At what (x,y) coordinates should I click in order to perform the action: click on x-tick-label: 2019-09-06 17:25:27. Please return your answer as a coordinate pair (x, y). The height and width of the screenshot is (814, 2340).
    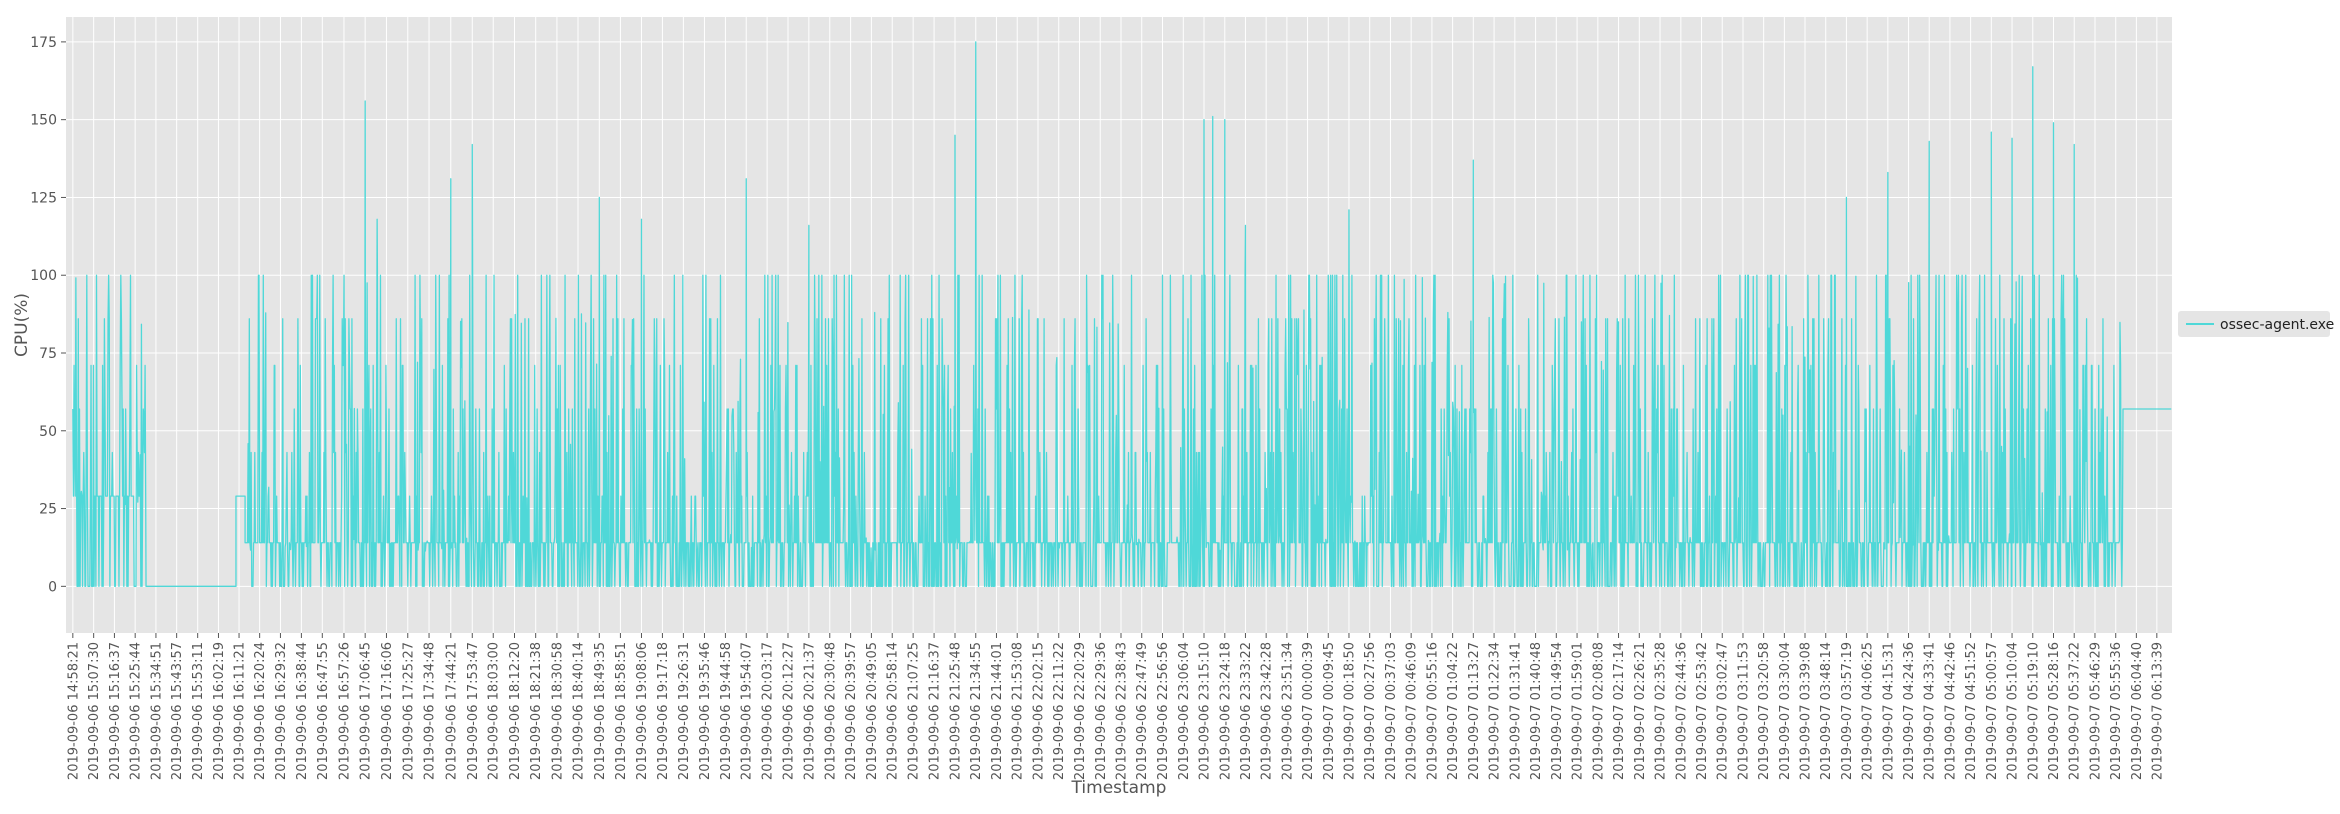
    Looking at the image, I should click on (408, 711).